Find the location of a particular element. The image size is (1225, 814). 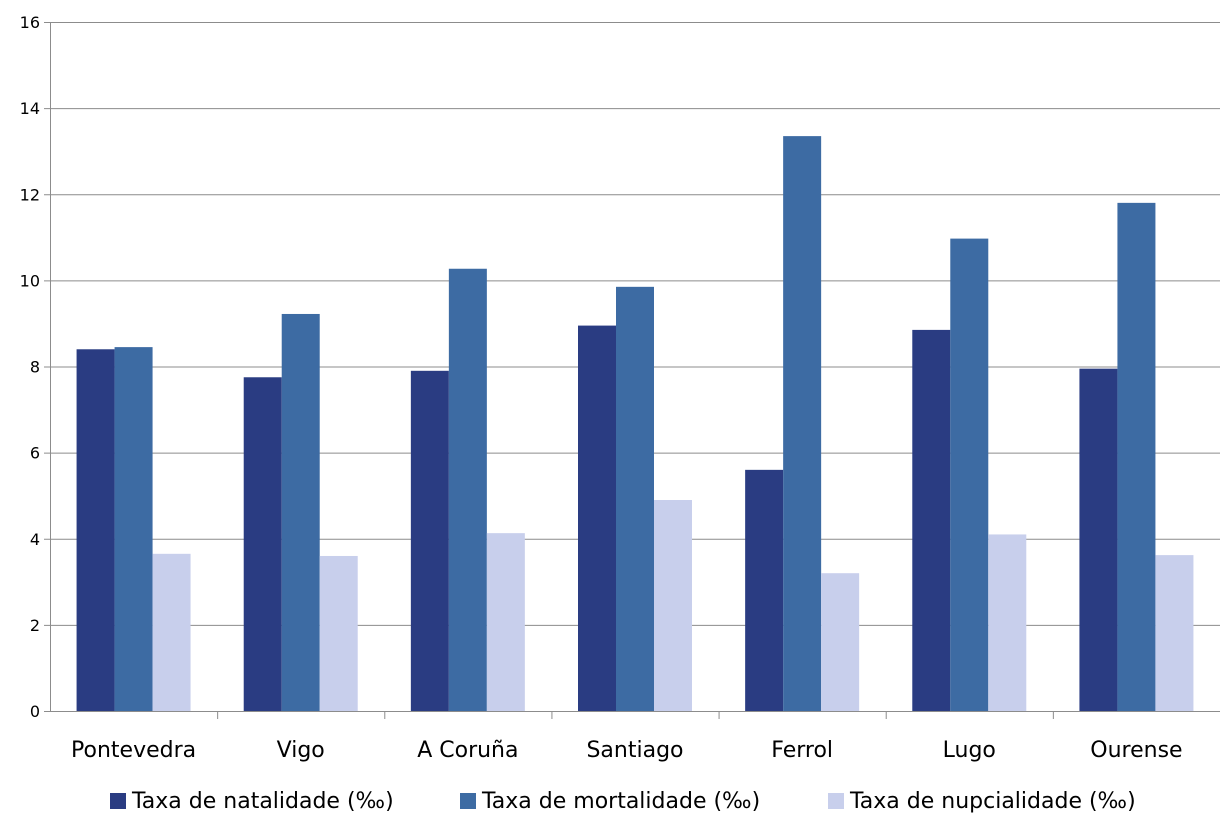

x-category-label: Ourense is located at coordinates (1136, 750).